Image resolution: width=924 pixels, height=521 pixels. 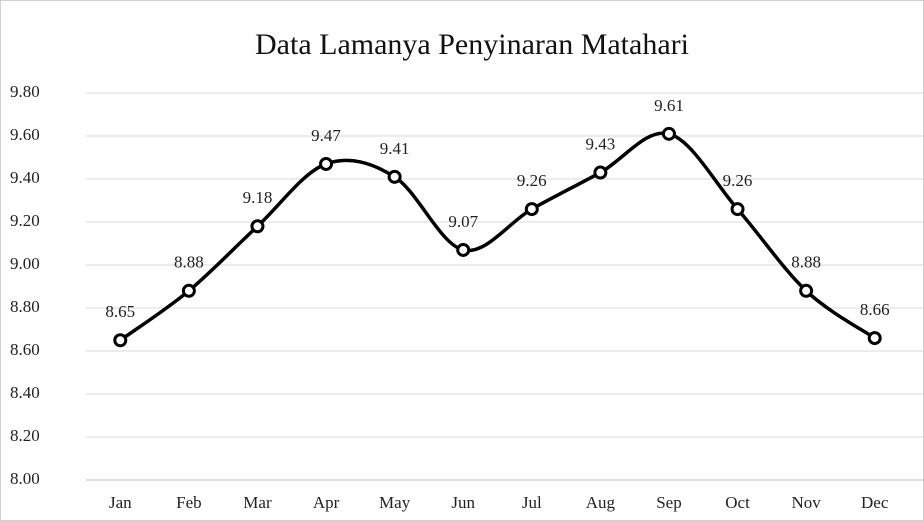 What do you see at coordinates (189, 502) in the screenshot?
I see `x-tick-label: Feb` at bounding box center [189, 502].